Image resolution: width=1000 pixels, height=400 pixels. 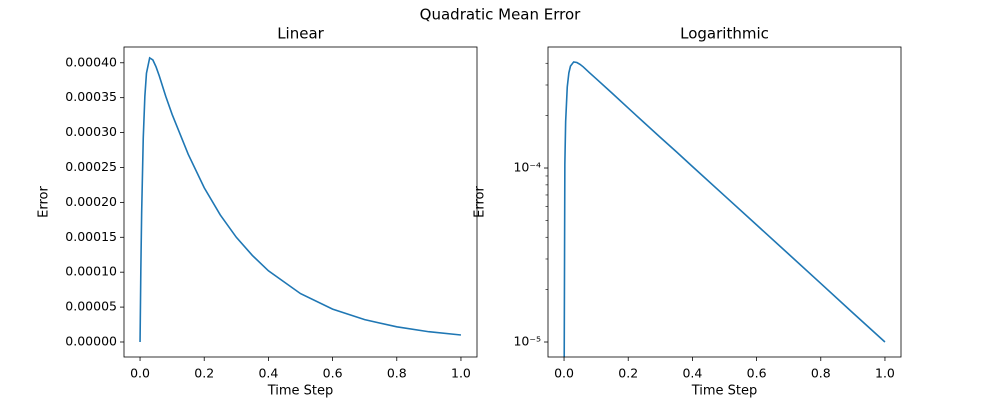 I want to click on y-tick-label: 0.00035, so click(x=91, y=96).